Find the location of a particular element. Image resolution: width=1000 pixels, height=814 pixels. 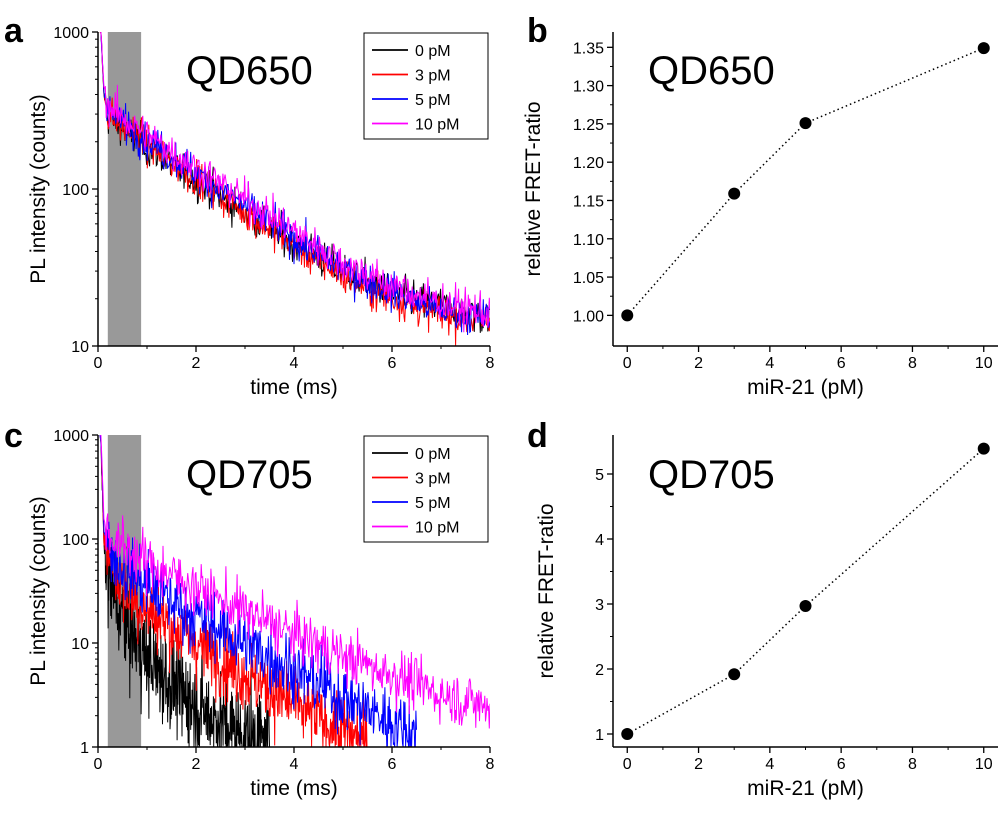

y-tick-label: 5 is located at coordinates (599, 475).